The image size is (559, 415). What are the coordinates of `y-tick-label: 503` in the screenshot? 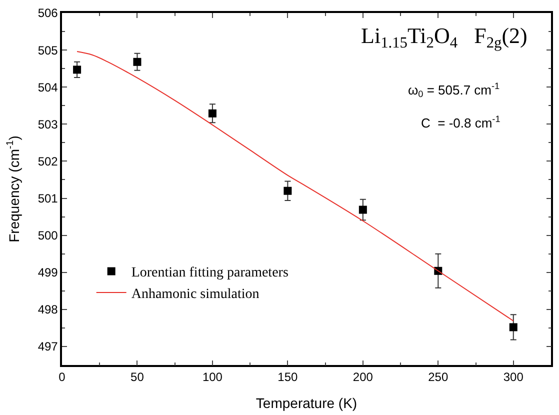 It's located at (48, 124).